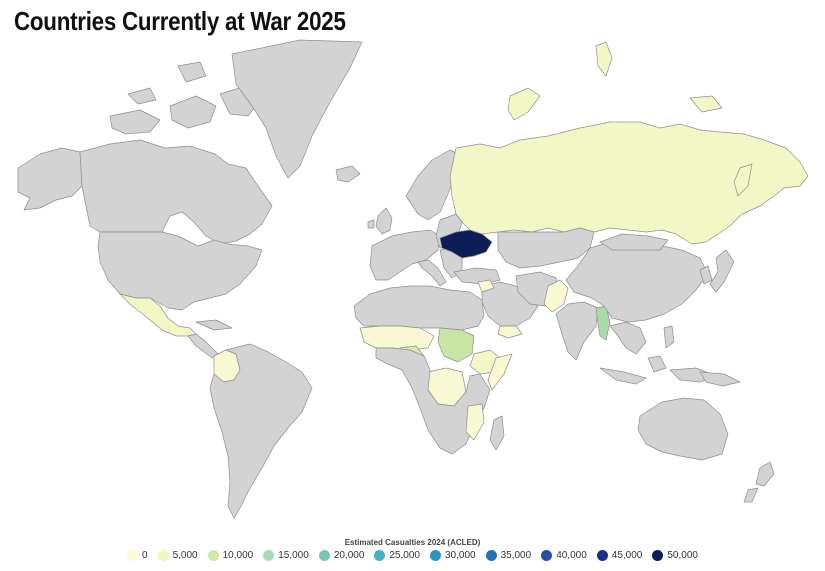 This screenshot has height=571, width=825. I want to click on page-title: Countries Currently at War 2025, so click(180, 21).